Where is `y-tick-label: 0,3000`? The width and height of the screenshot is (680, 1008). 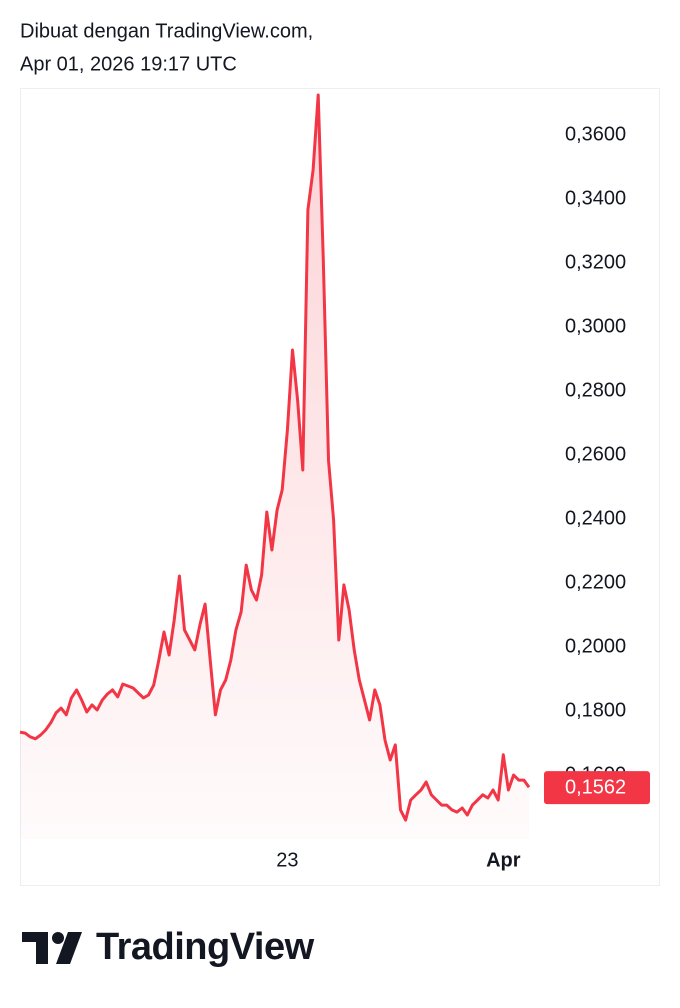 y-tick-label: 0,3000 is located at coordinates (595, 326).